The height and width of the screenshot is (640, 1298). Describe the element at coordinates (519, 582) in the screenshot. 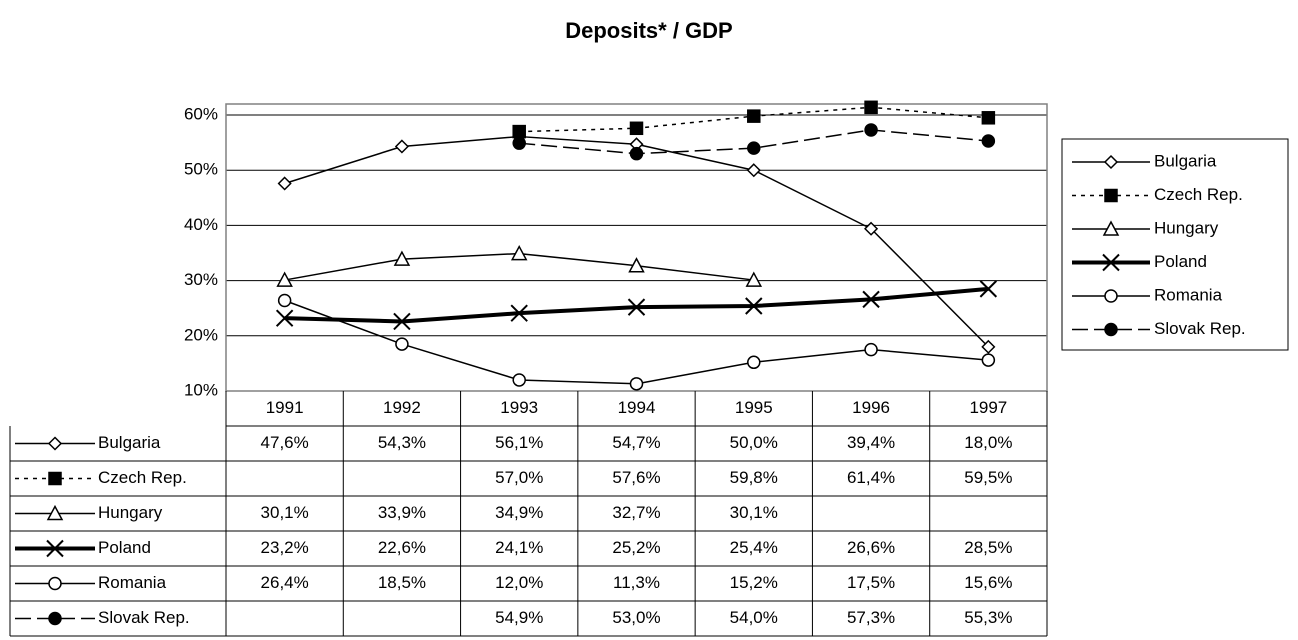

I see `table-cell: 12,0%` at that location.